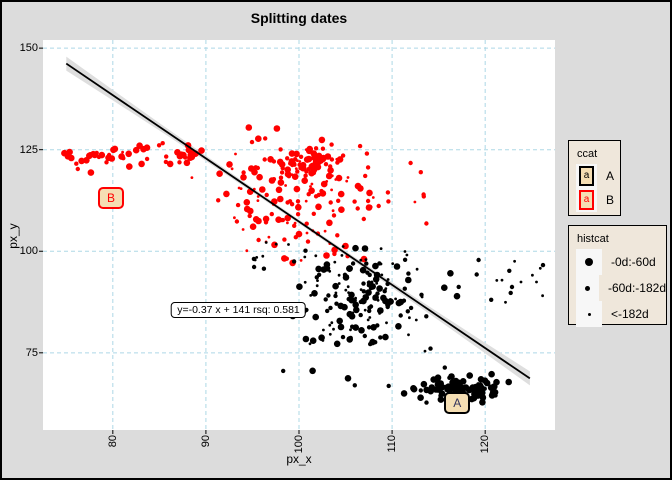 The image size is (672, 480). Describe the element at coordinates (589, 314) in the screenshot. I see `small-dot-icon` at that location.